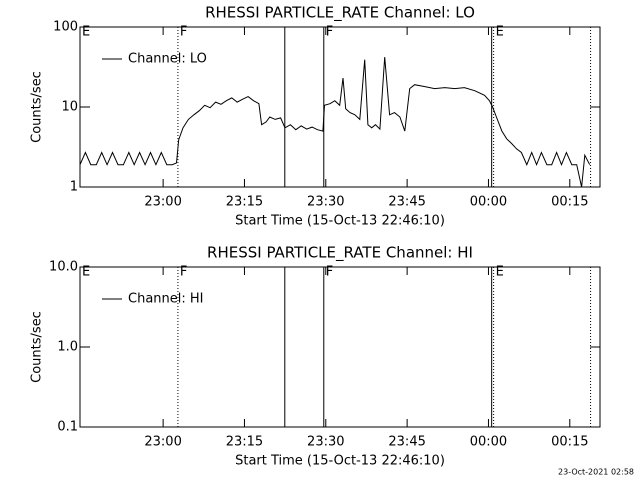 This screenshot has width=640, height=480. I want to click on y-tick-label: 1.0, so click(67, 347).